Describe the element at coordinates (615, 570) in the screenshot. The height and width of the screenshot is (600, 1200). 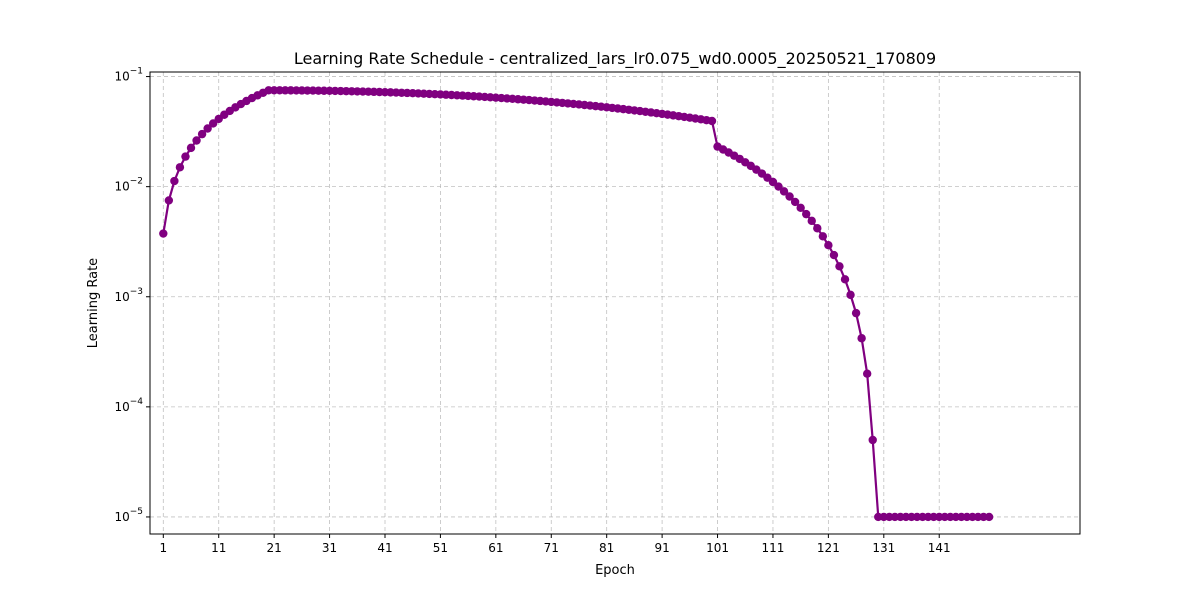
I see `x-axis-label: Epoch` at that location.